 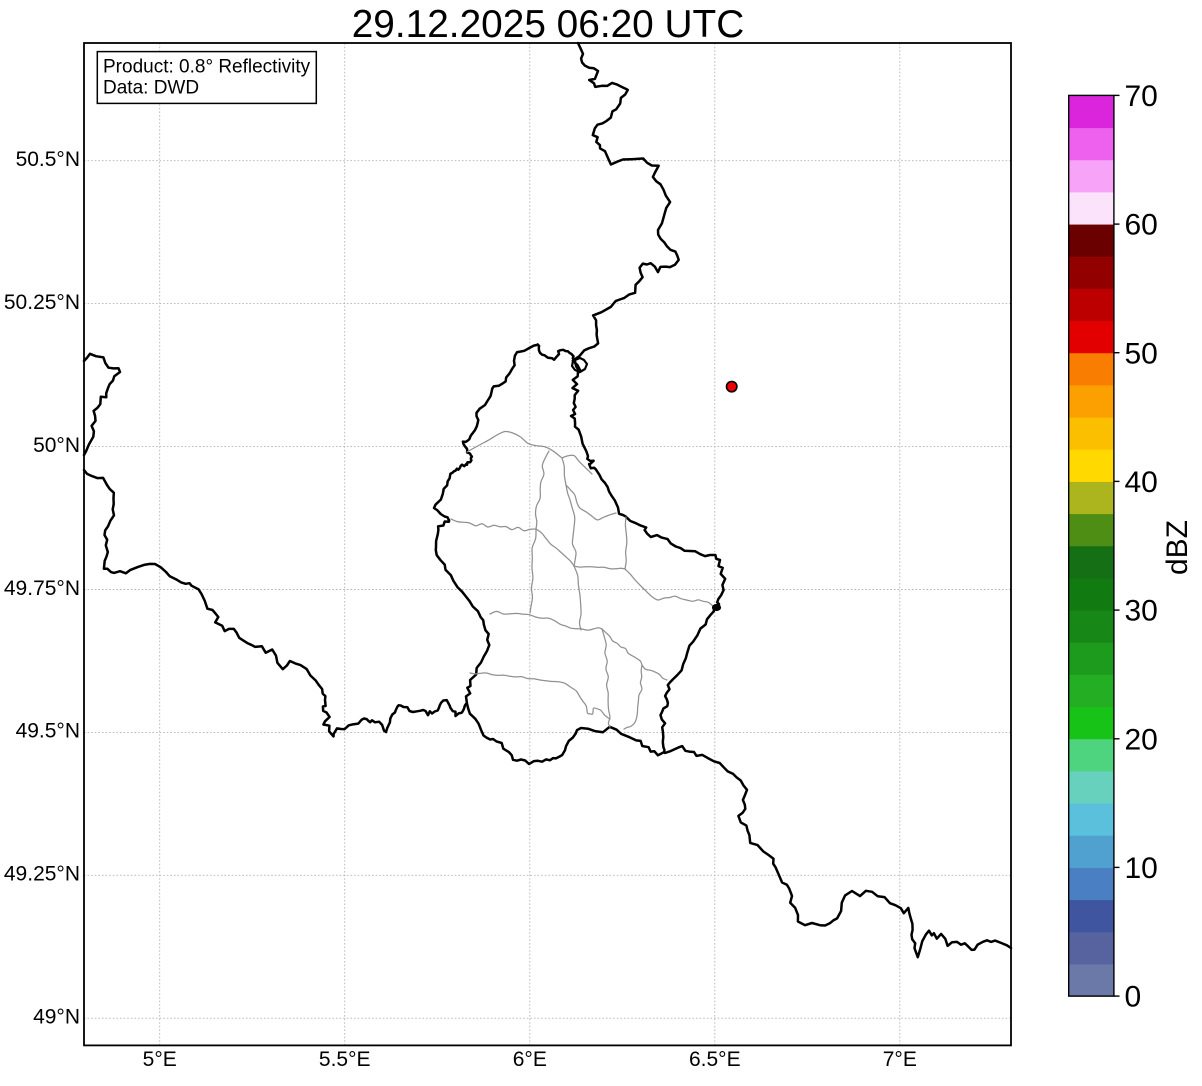 I want to click on svg-text: 6.5°E, so click(x=715, y=1059).